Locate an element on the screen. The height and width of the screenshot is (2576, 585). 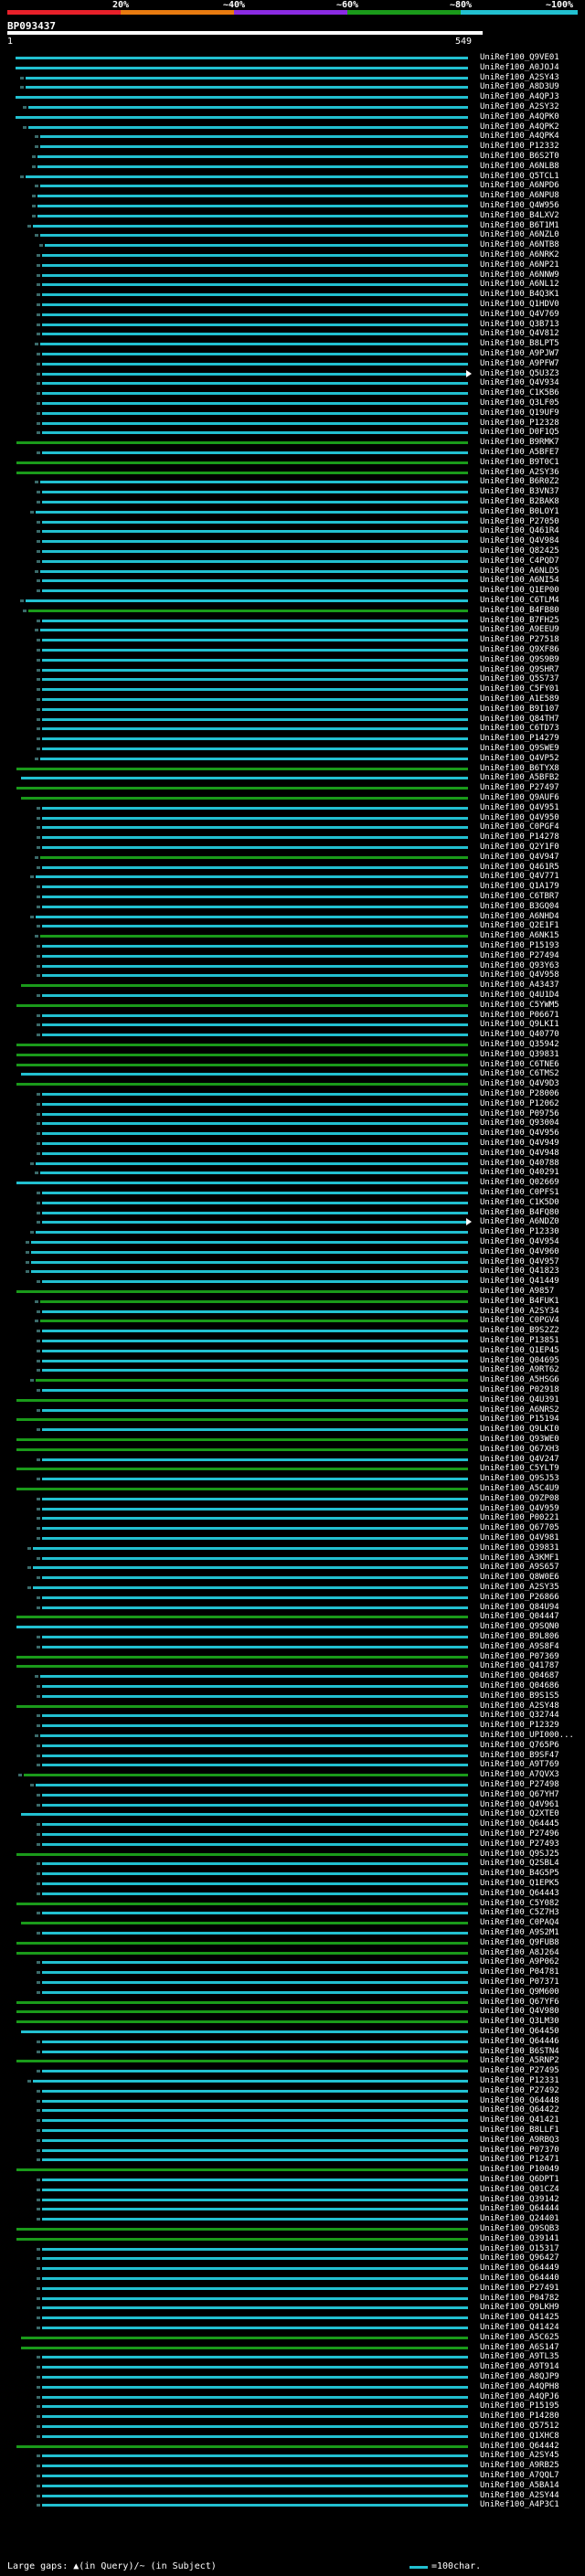
hit-row: UniRef100_Q67XH3 is located at coordinates (293, 1450).